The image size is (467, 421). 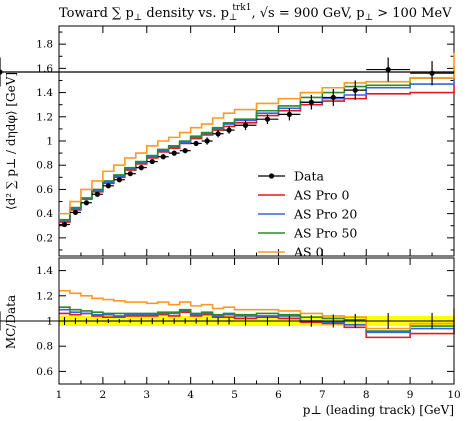 I want to click on x-tick-label: 1, so click(x=59, y=395).